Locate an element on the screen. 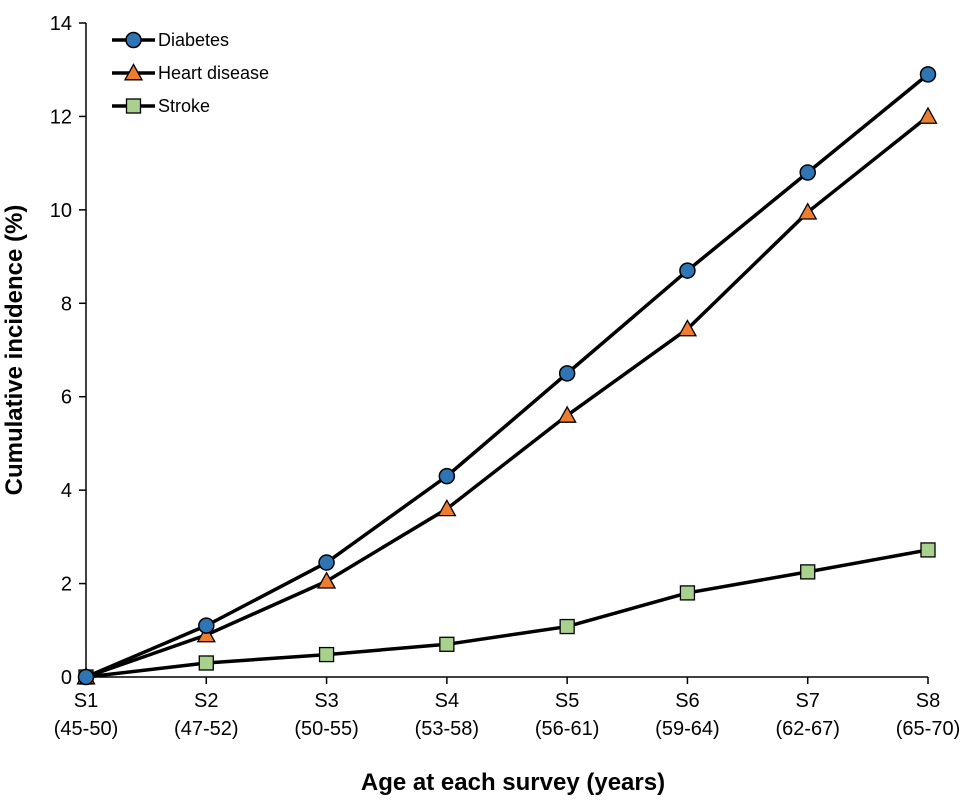  y-tick-label: 2 is located at coordinates (66, 585).